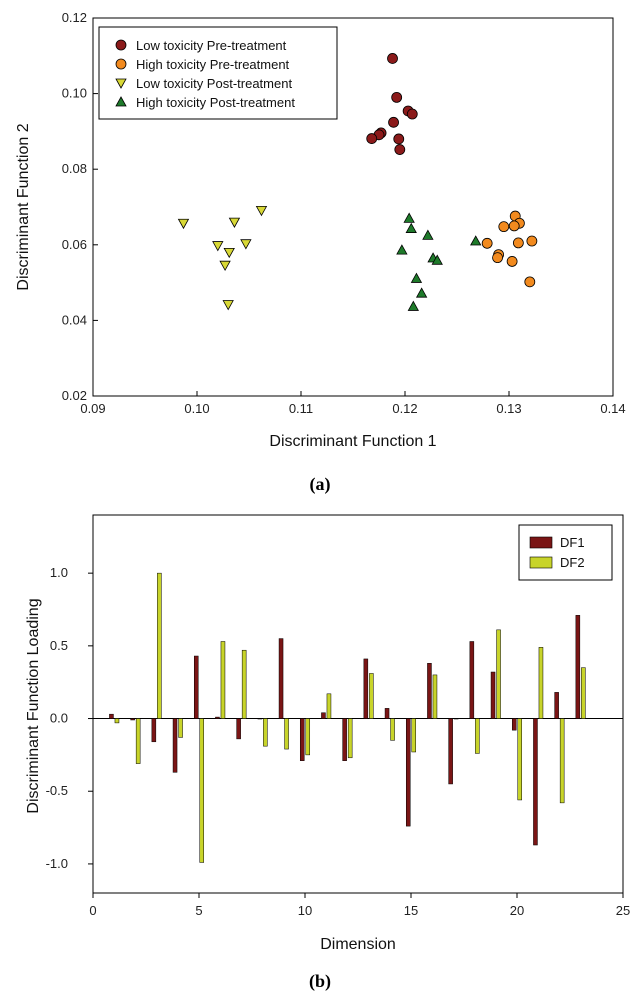  I want to click on y-tick-label-a: 0.08, so click(74, 168).